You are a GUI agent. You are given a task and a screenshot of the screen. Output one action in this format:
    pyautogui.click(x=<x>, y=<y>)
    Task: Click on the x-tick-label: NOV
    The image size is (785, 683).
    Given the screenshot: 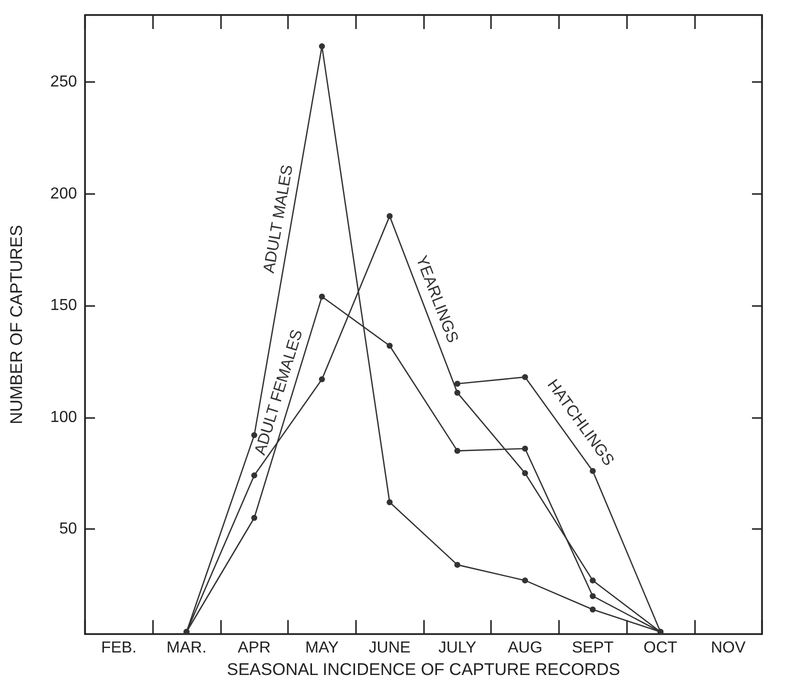 What is the action you would take?
    pyautogui.click(x=728, y=648)
    